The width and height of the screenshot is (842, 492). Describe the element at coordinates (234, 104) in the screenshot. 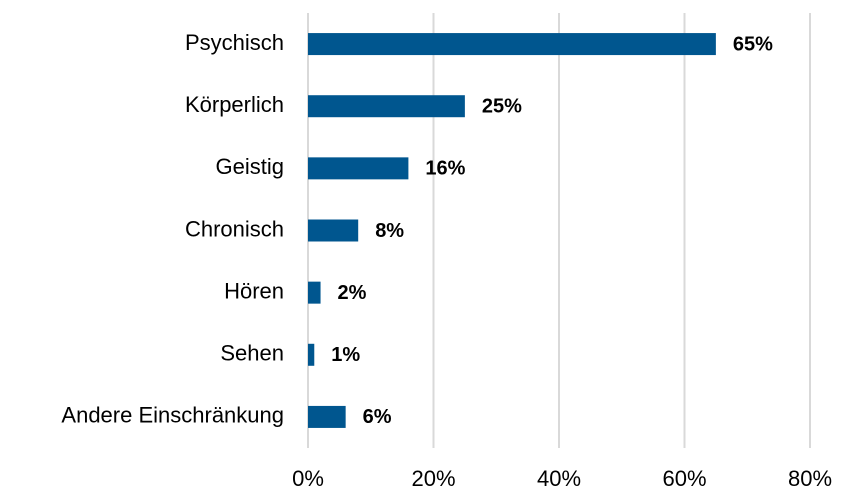

I see `y-tick-label: Körperlich` at that location.